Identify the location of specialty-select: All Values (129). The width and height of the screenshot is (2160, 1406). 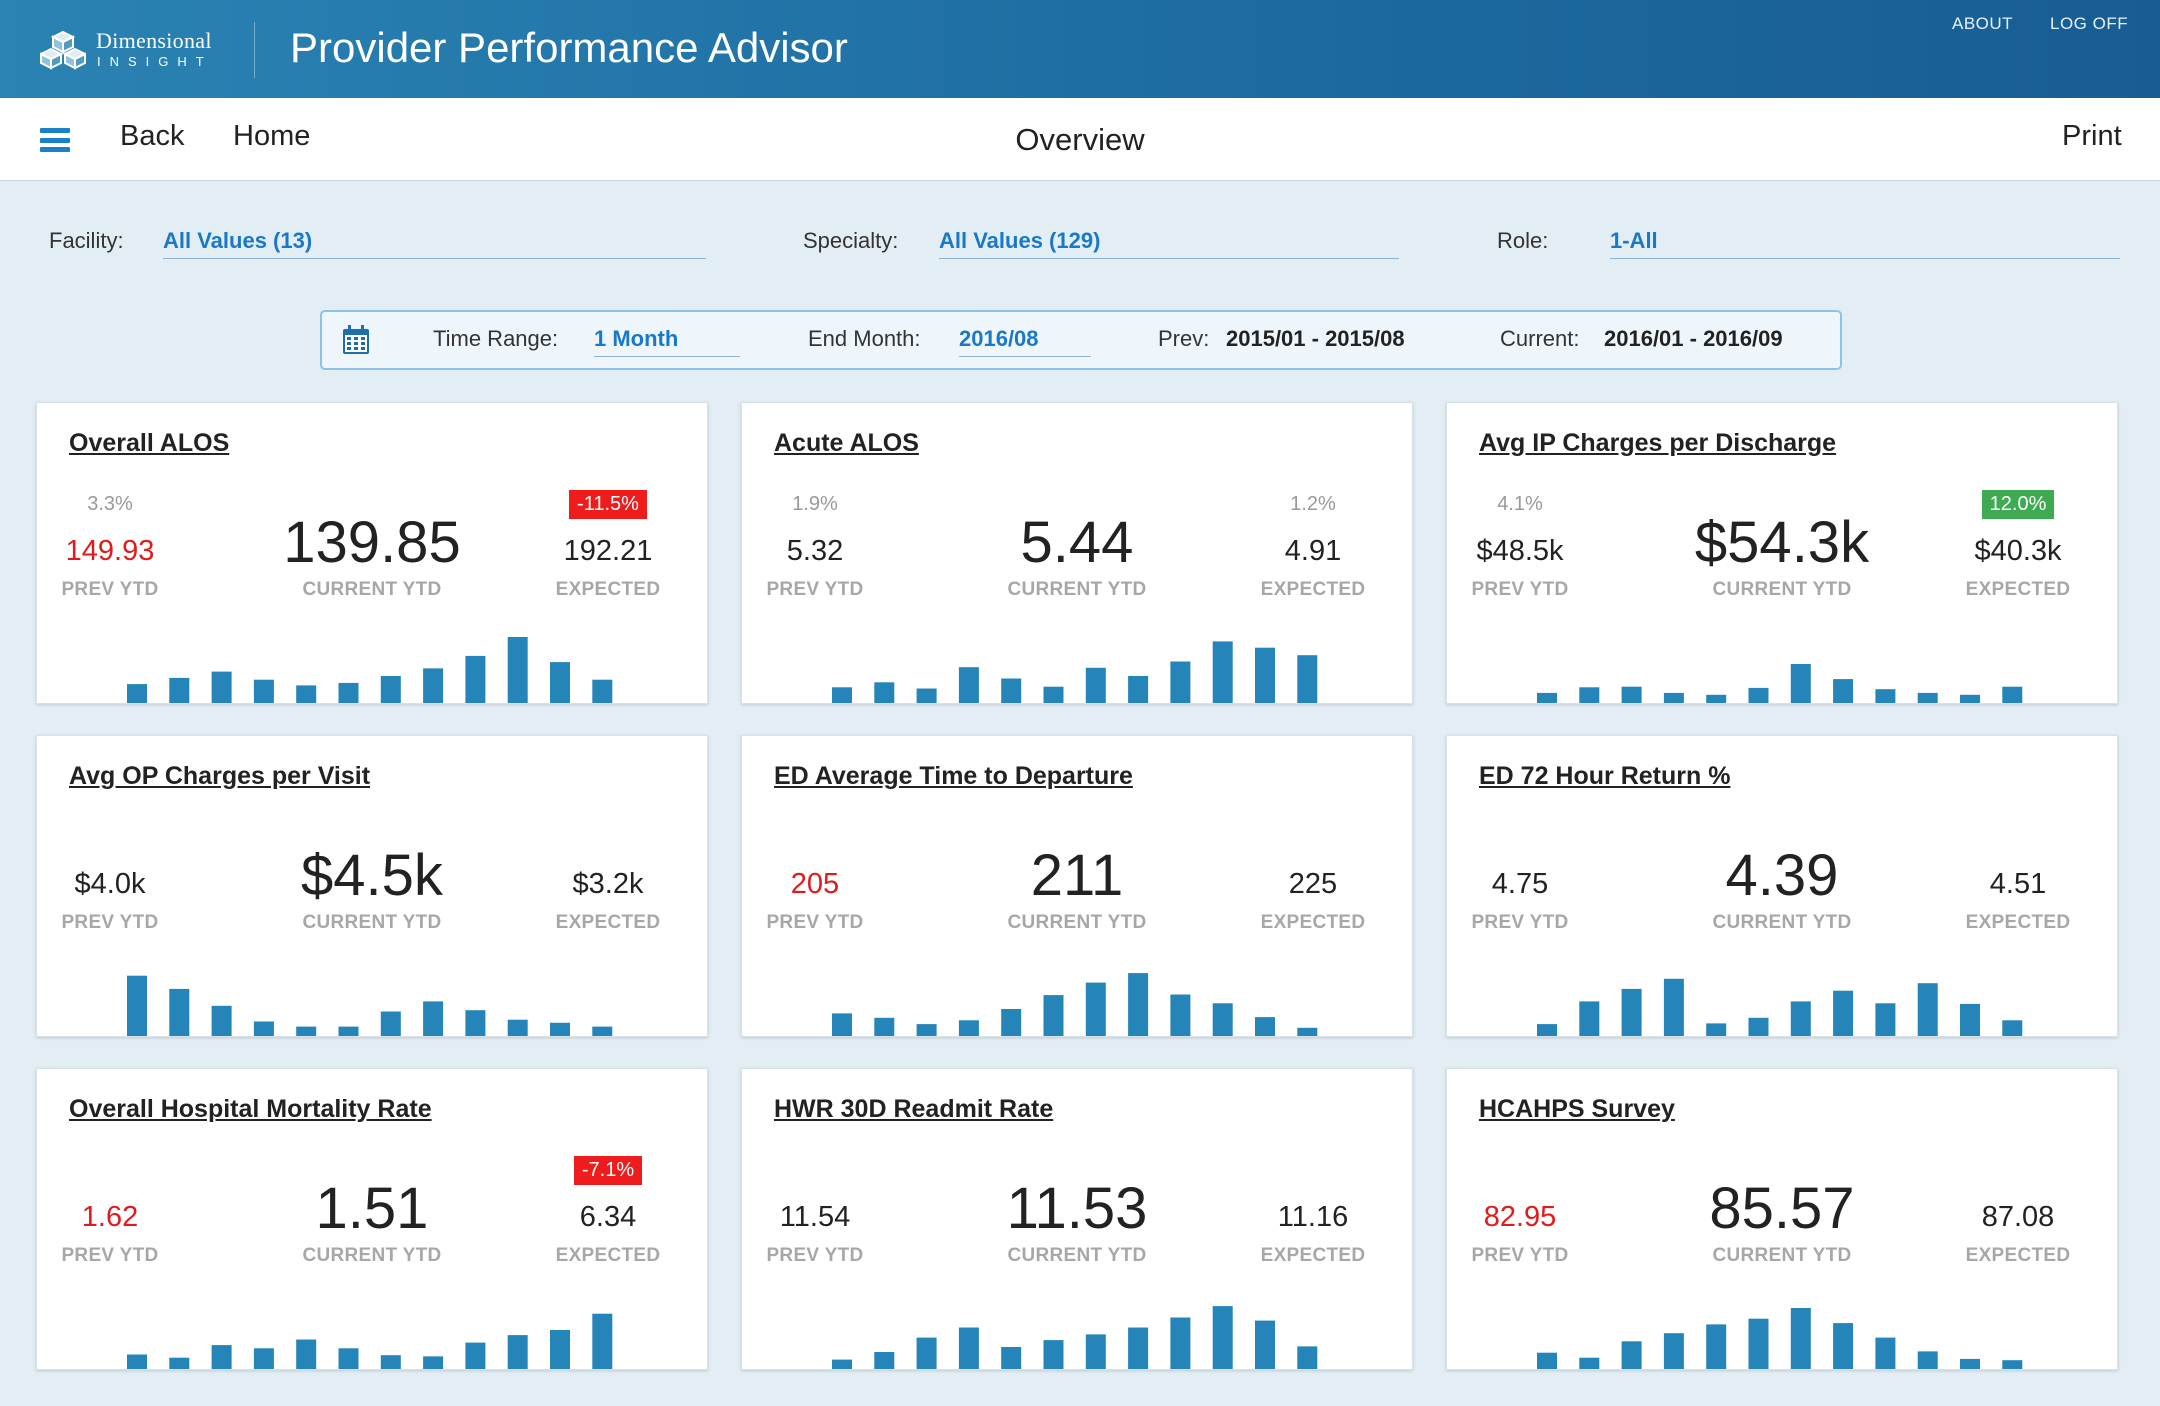
(1169, 242).